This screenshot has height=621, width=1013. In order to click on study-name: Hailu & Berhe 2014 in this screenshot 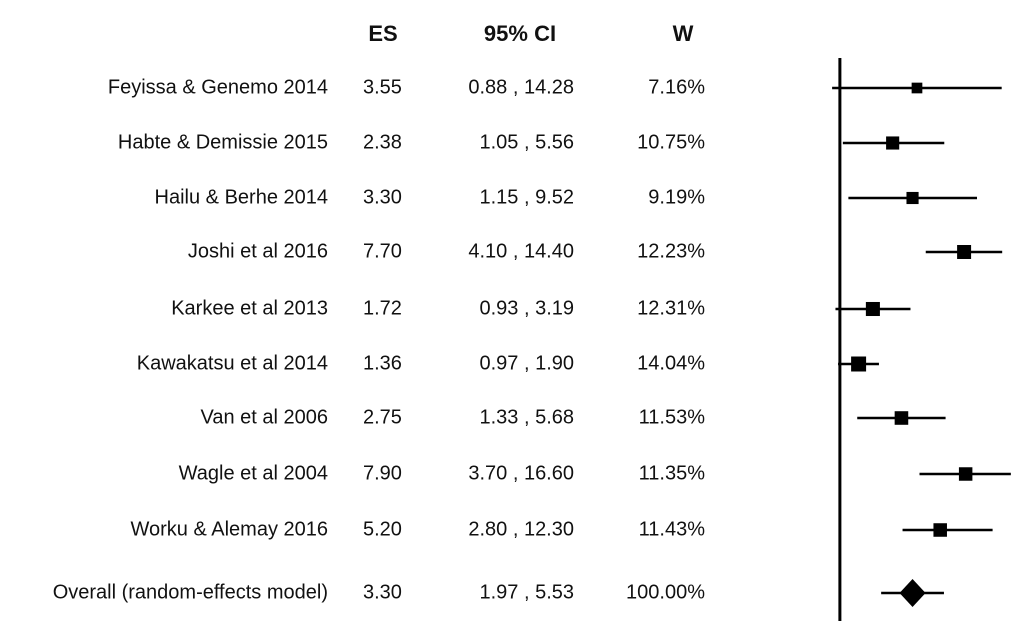, I will do `click(241, 197)`.